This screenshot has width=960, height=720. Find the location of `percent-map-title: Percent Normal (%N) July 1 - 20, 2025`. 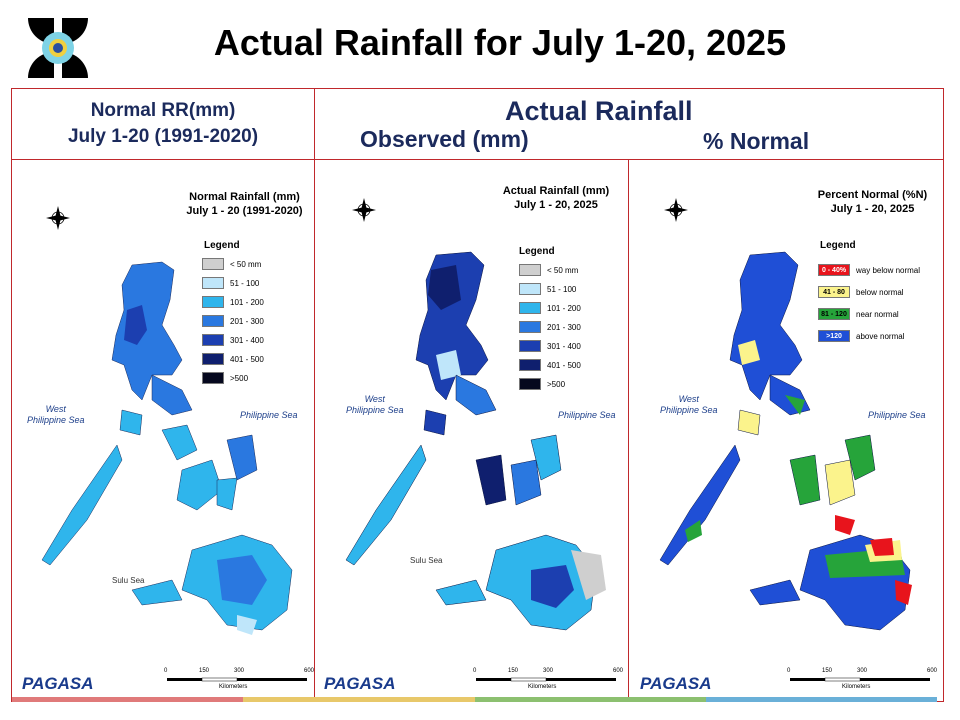

percent-map-title: Percent Normal (%N) July 1 - 20, 2025 is located at coordinates (872, 202).